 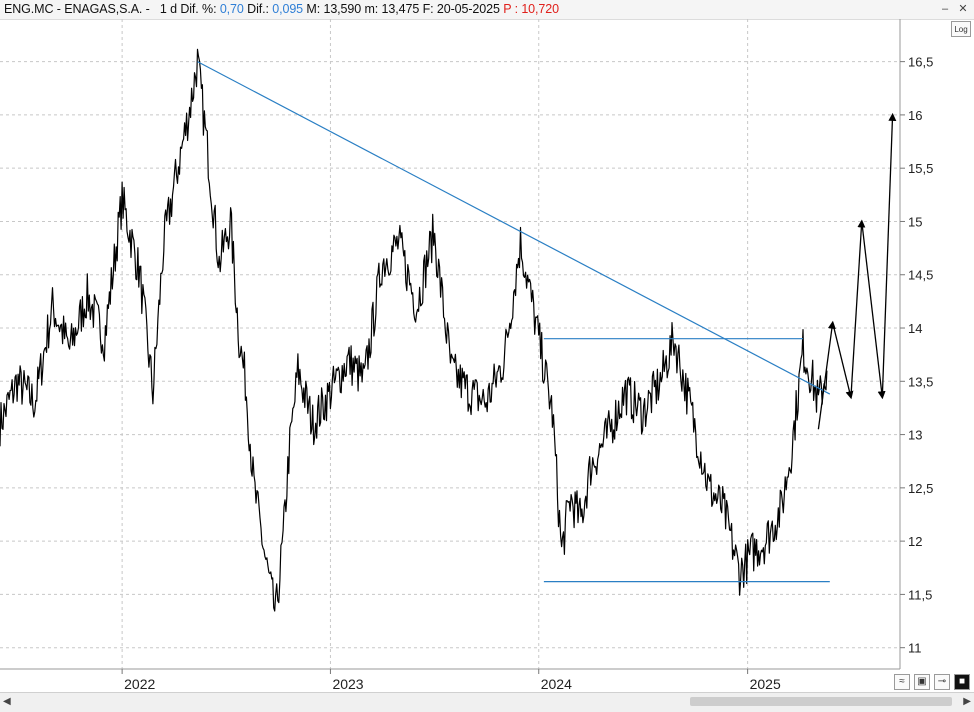 What do you see at coordinates (342, 9) in the screenshot?
I see `max-value: 13,590` at bounding box center [342, 9].